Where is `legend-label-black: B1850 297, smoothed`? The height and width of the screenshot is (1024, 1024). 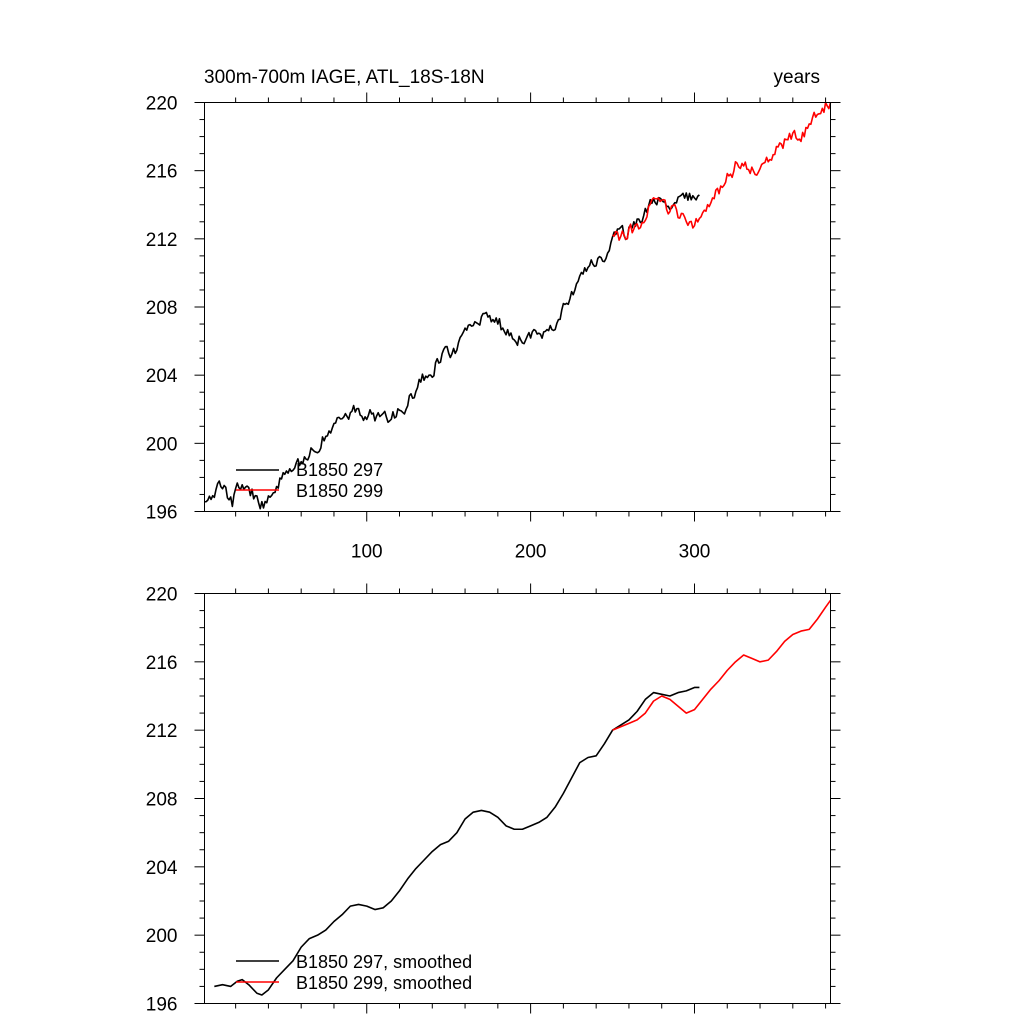
legend-label-black: B1850 297, smoothed is located at coordinates (384, 962).